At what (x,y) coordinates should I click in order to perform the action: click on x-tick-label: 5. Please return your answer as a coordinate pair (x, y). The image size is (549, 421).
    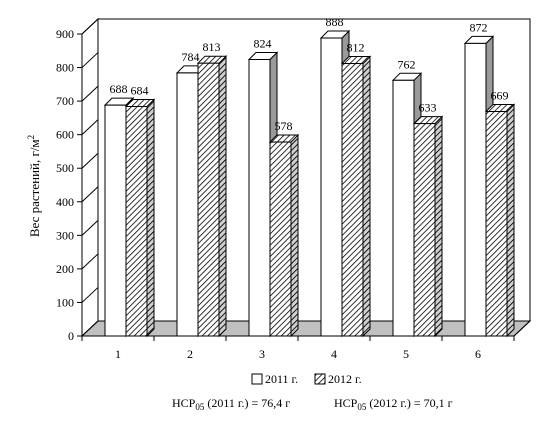
    Looking at the image, I should click on (406, 354).